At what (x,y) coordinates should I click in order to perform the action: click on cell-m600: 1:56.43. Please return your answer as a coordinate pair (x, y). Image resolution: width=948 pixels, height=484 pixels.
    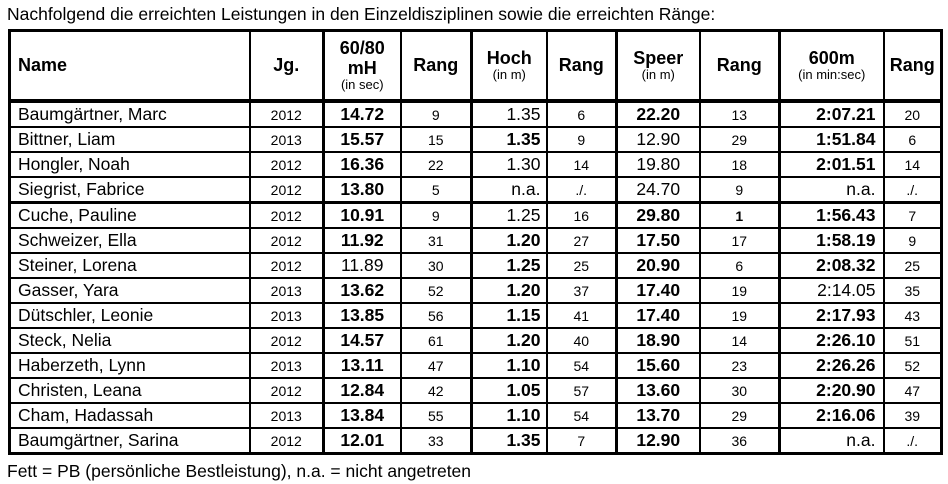
    Looking at the image, I should click on (831, 215).